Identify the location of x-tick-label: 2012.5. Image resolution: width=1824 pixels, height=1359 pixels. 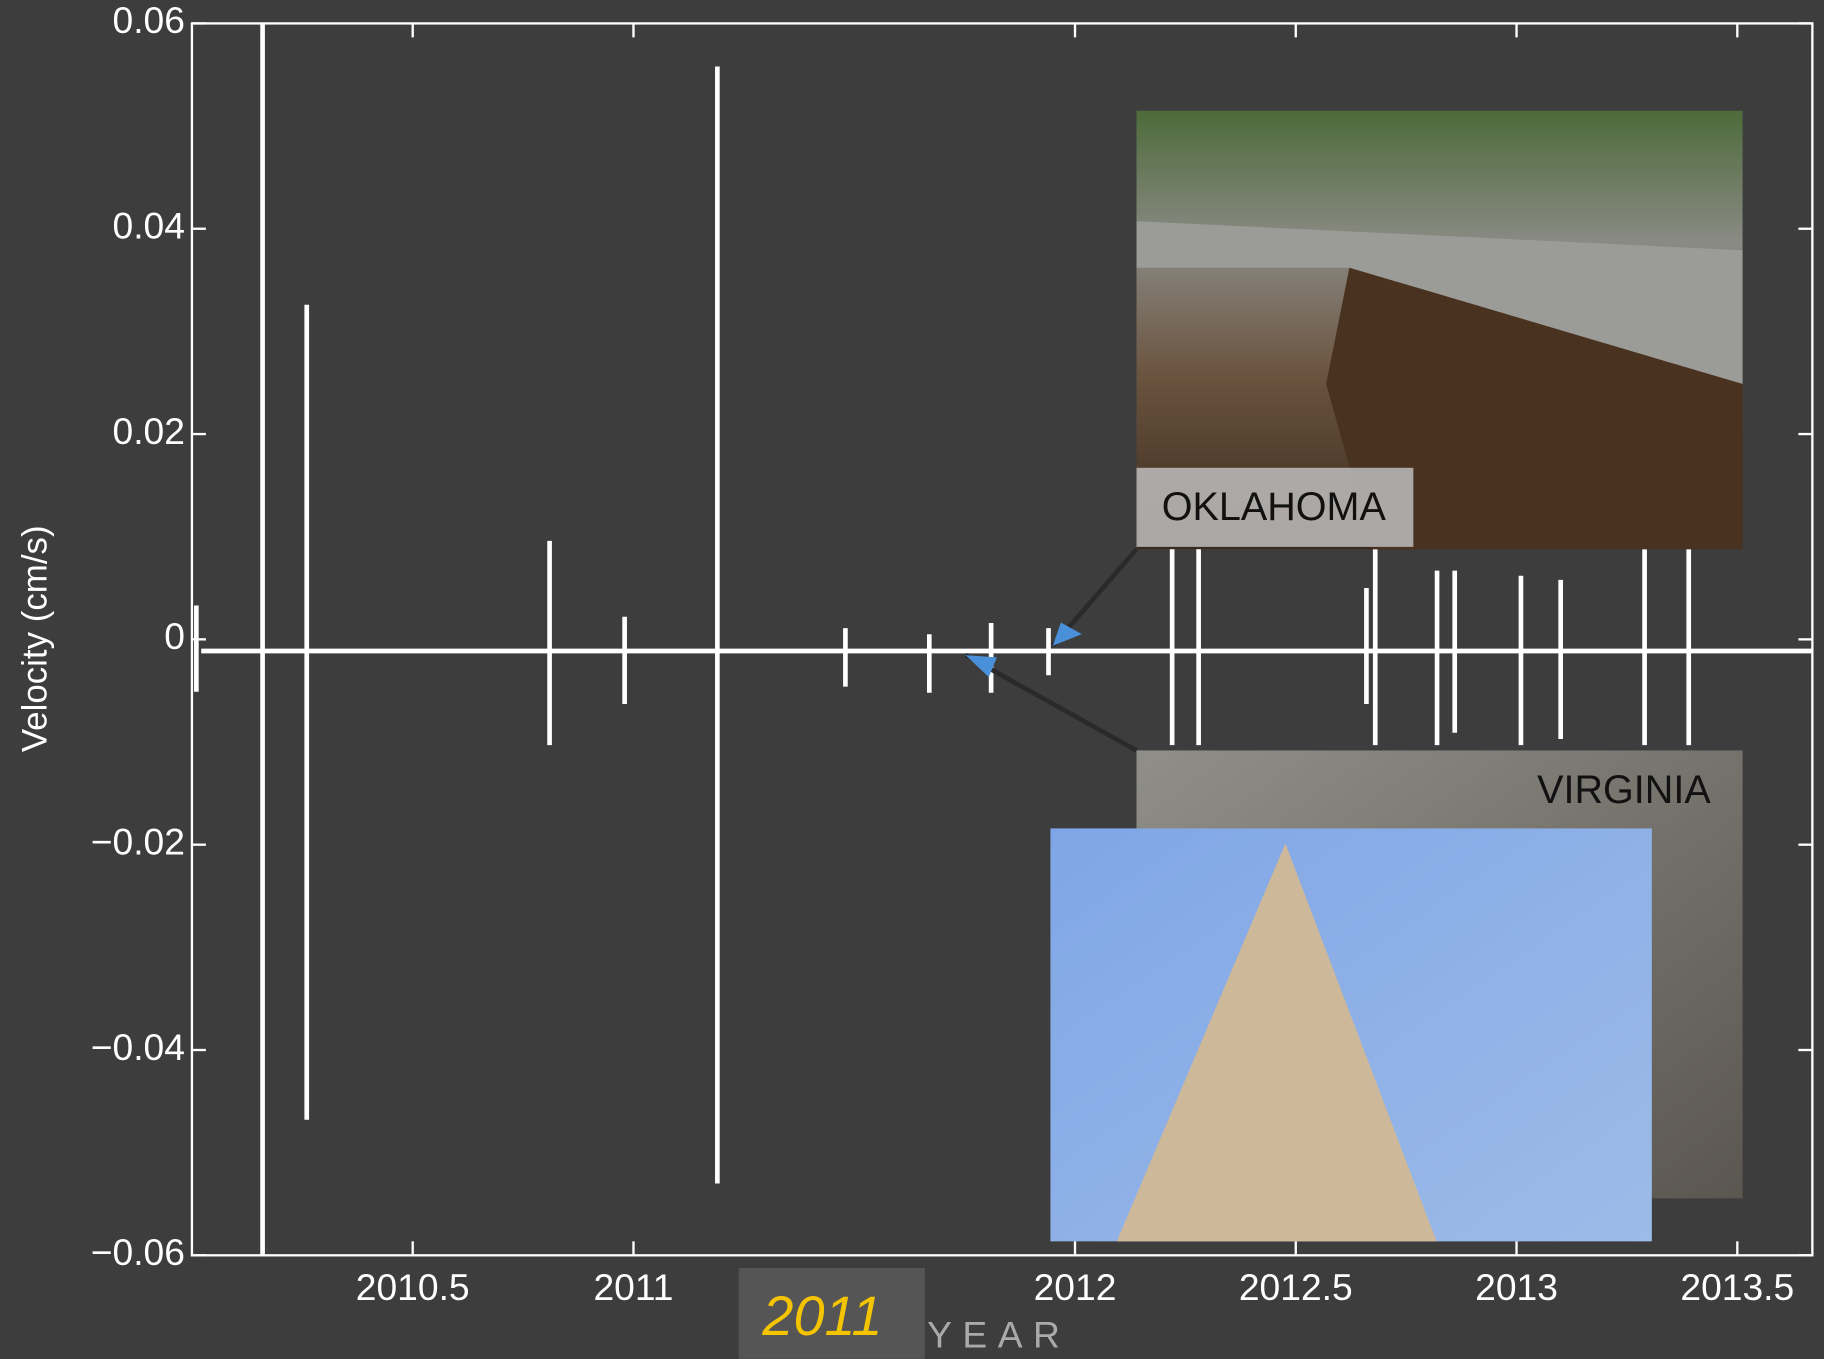
(1296, 1287).